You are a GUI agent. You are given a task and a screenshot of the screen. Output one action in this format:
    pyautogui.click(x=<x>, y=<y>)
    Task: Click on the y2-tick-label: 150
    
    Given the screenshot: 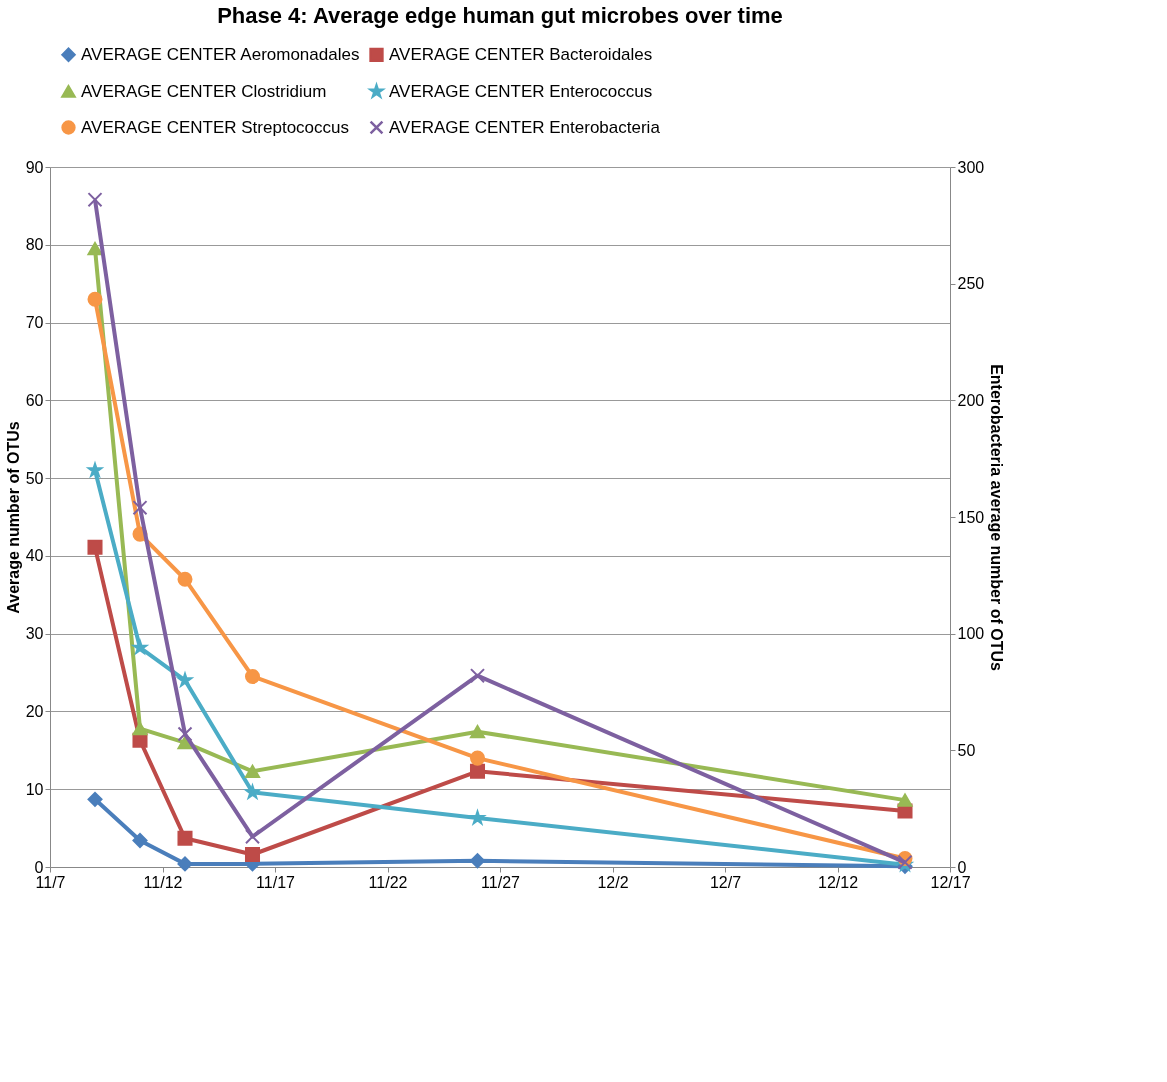 What is the action you would take?
    pyautogui.click(x=971, y=517)
    